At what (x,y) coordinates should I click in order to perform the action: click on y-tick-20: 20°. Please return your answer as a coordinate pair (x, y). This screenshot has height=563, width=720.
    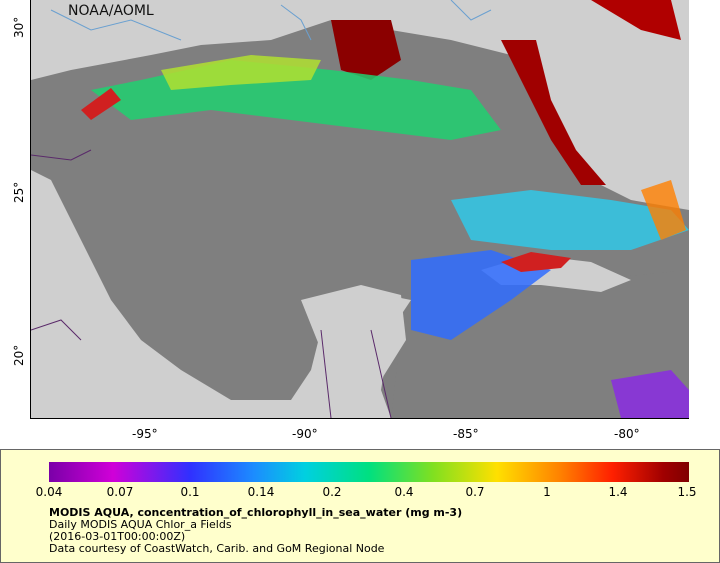
    Looking at the image, I should click on (19, 355).